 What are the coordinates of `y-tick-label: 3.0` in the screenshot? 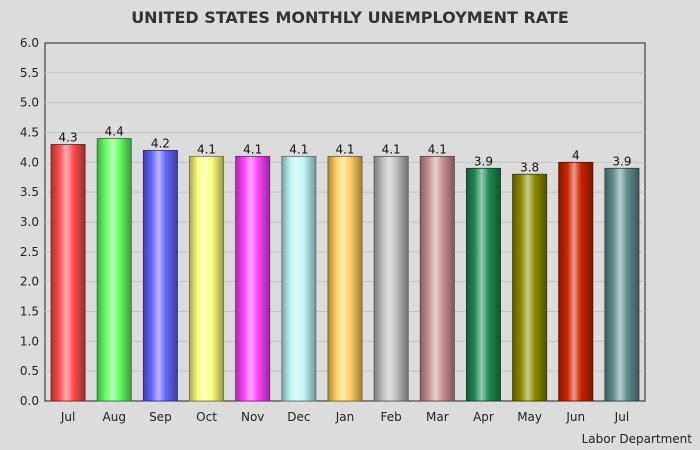 It's located at (29, 222).